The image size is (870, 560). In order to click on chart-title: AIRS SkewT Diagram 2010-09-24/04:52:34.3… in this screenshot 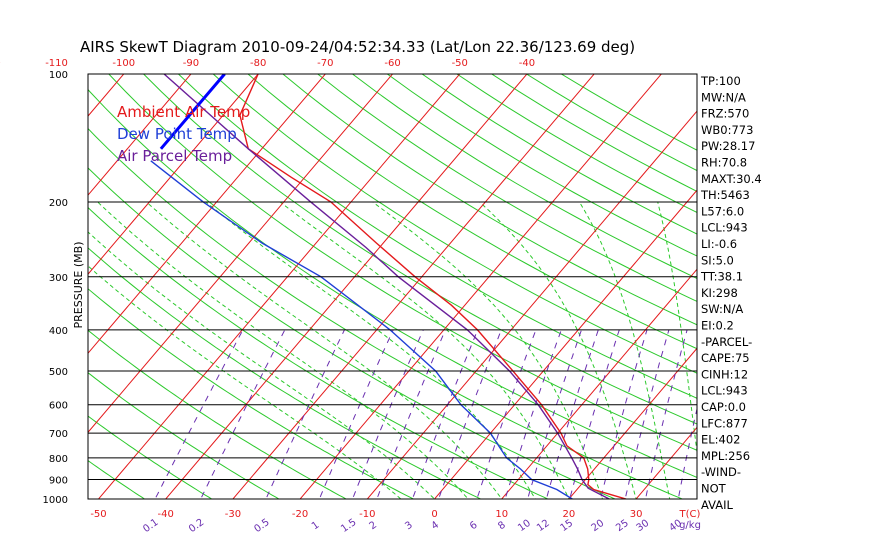, I will do `click(357, 47)`.